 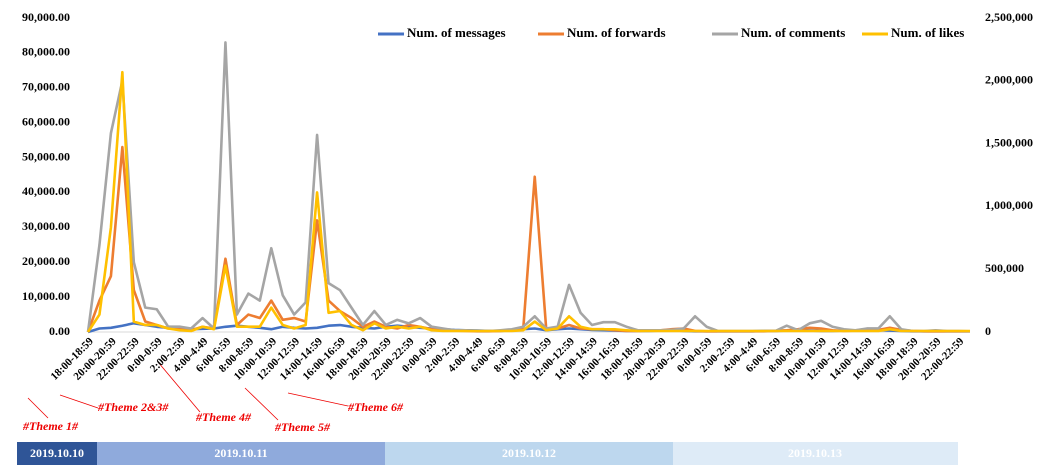 What do you see at coordinates (1009, 80) in the screenshot?
I see `y2-tick-label: 2,000,000` at bounding box center [1009, 80].